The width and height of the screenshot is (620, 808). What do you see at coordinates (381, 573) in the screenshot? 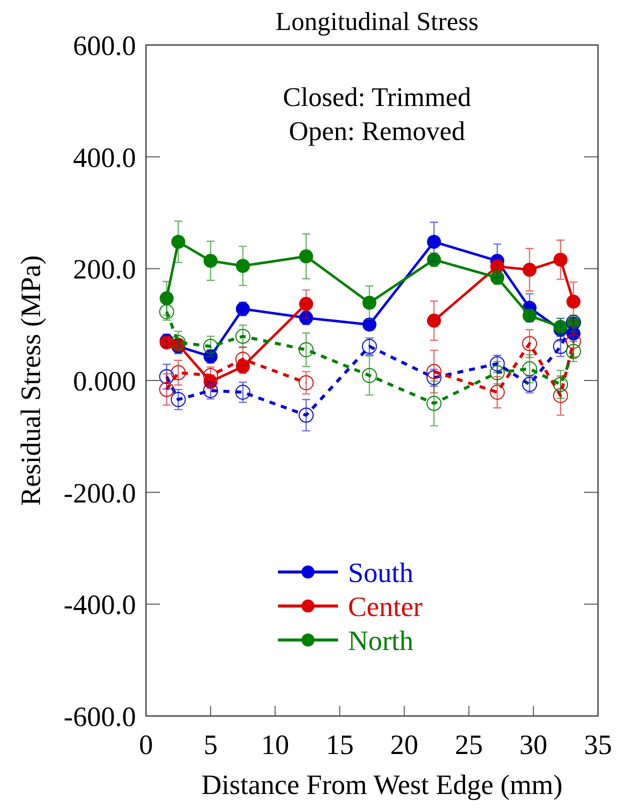
I see `legend-label: South` at bounding box center [381, 573].